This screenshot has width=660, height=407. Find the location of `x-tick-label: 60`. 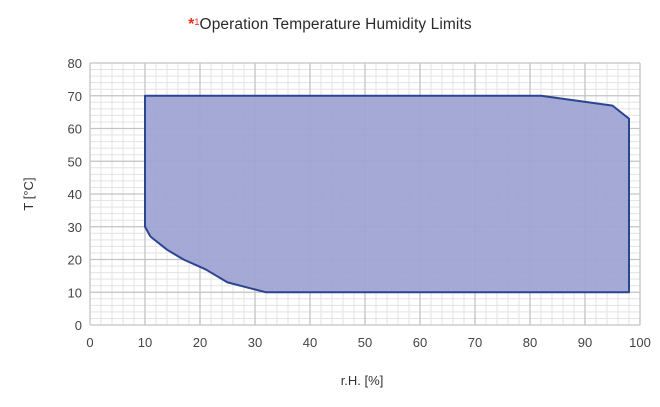

x-tick-label: 60 is located at coordinates (420, 342).